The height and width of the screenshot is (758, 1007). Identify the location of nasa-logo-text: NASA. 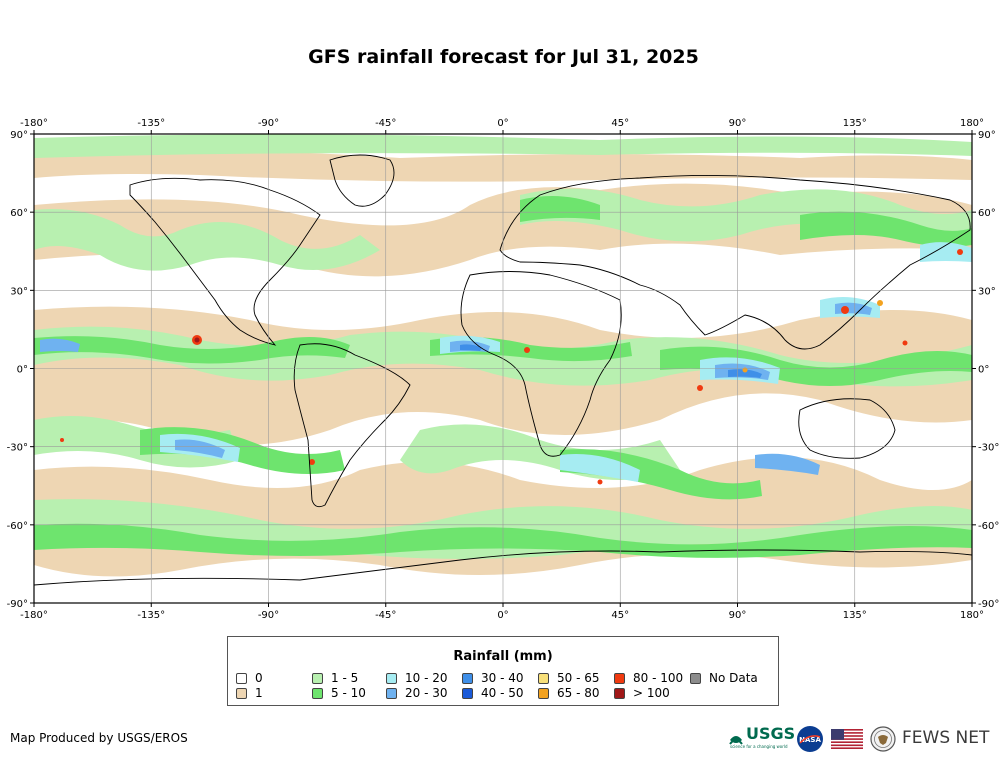
(810, 740).